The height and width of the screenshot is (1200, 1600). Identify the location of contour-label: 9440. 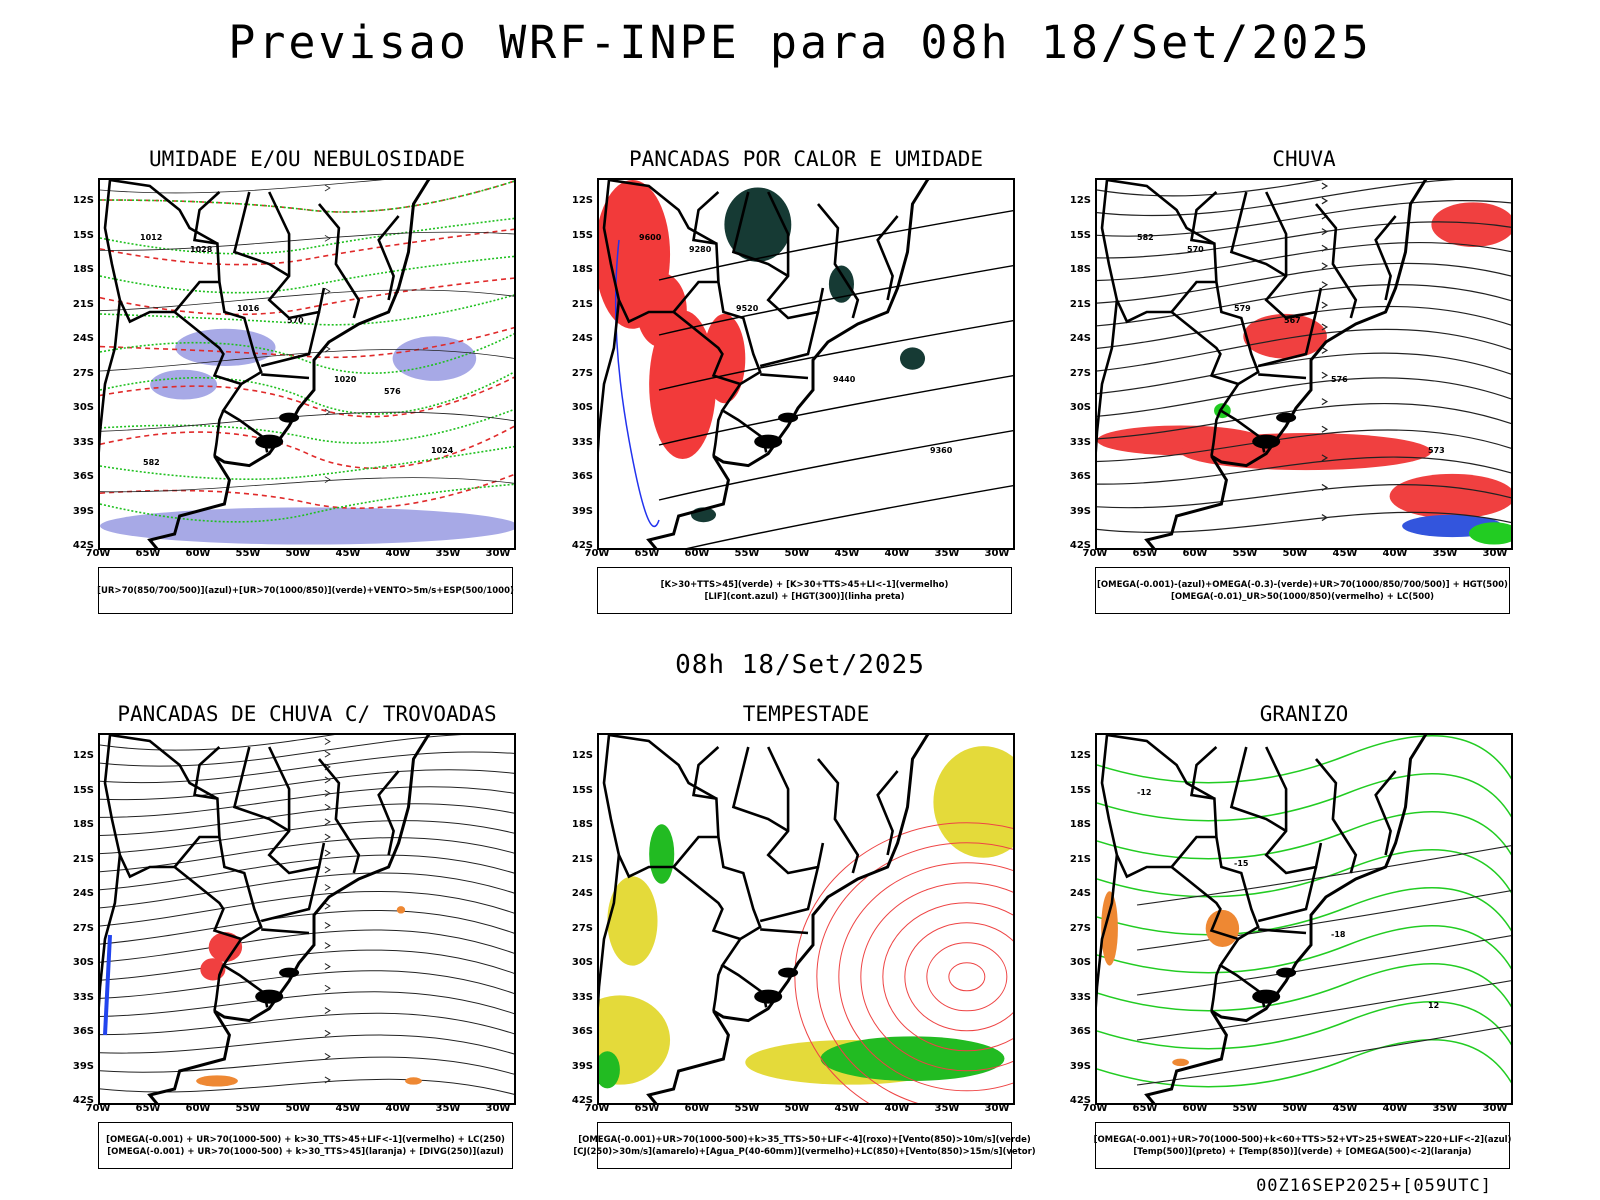
(844, 379).